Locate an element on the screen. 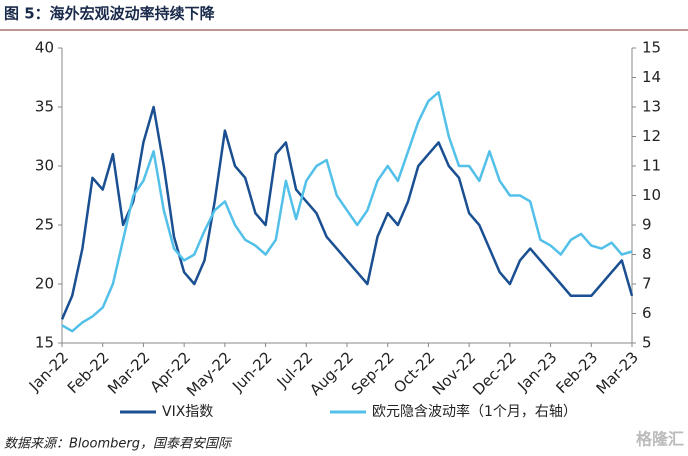  y2-tick-label: 5 is located at coordinates (647, 343).